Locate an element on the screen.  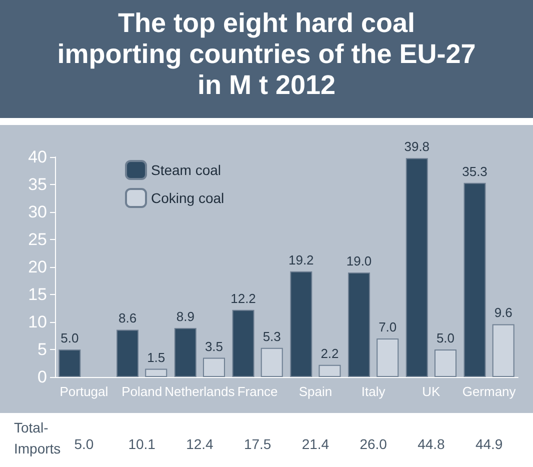
data-label: 9.6 is located at coordinates (503, 312).